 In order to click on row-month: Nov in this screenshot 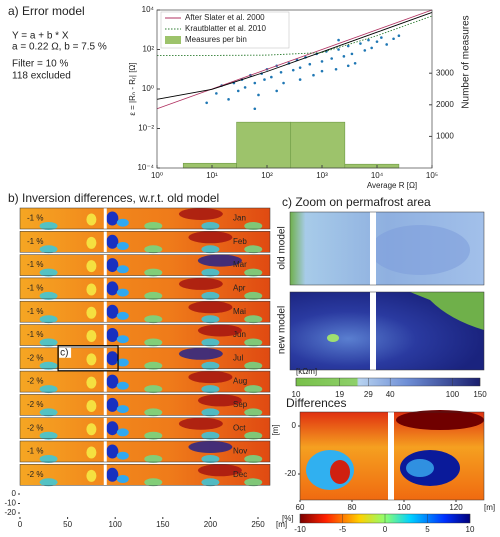, I will do `click(240, 451)`.